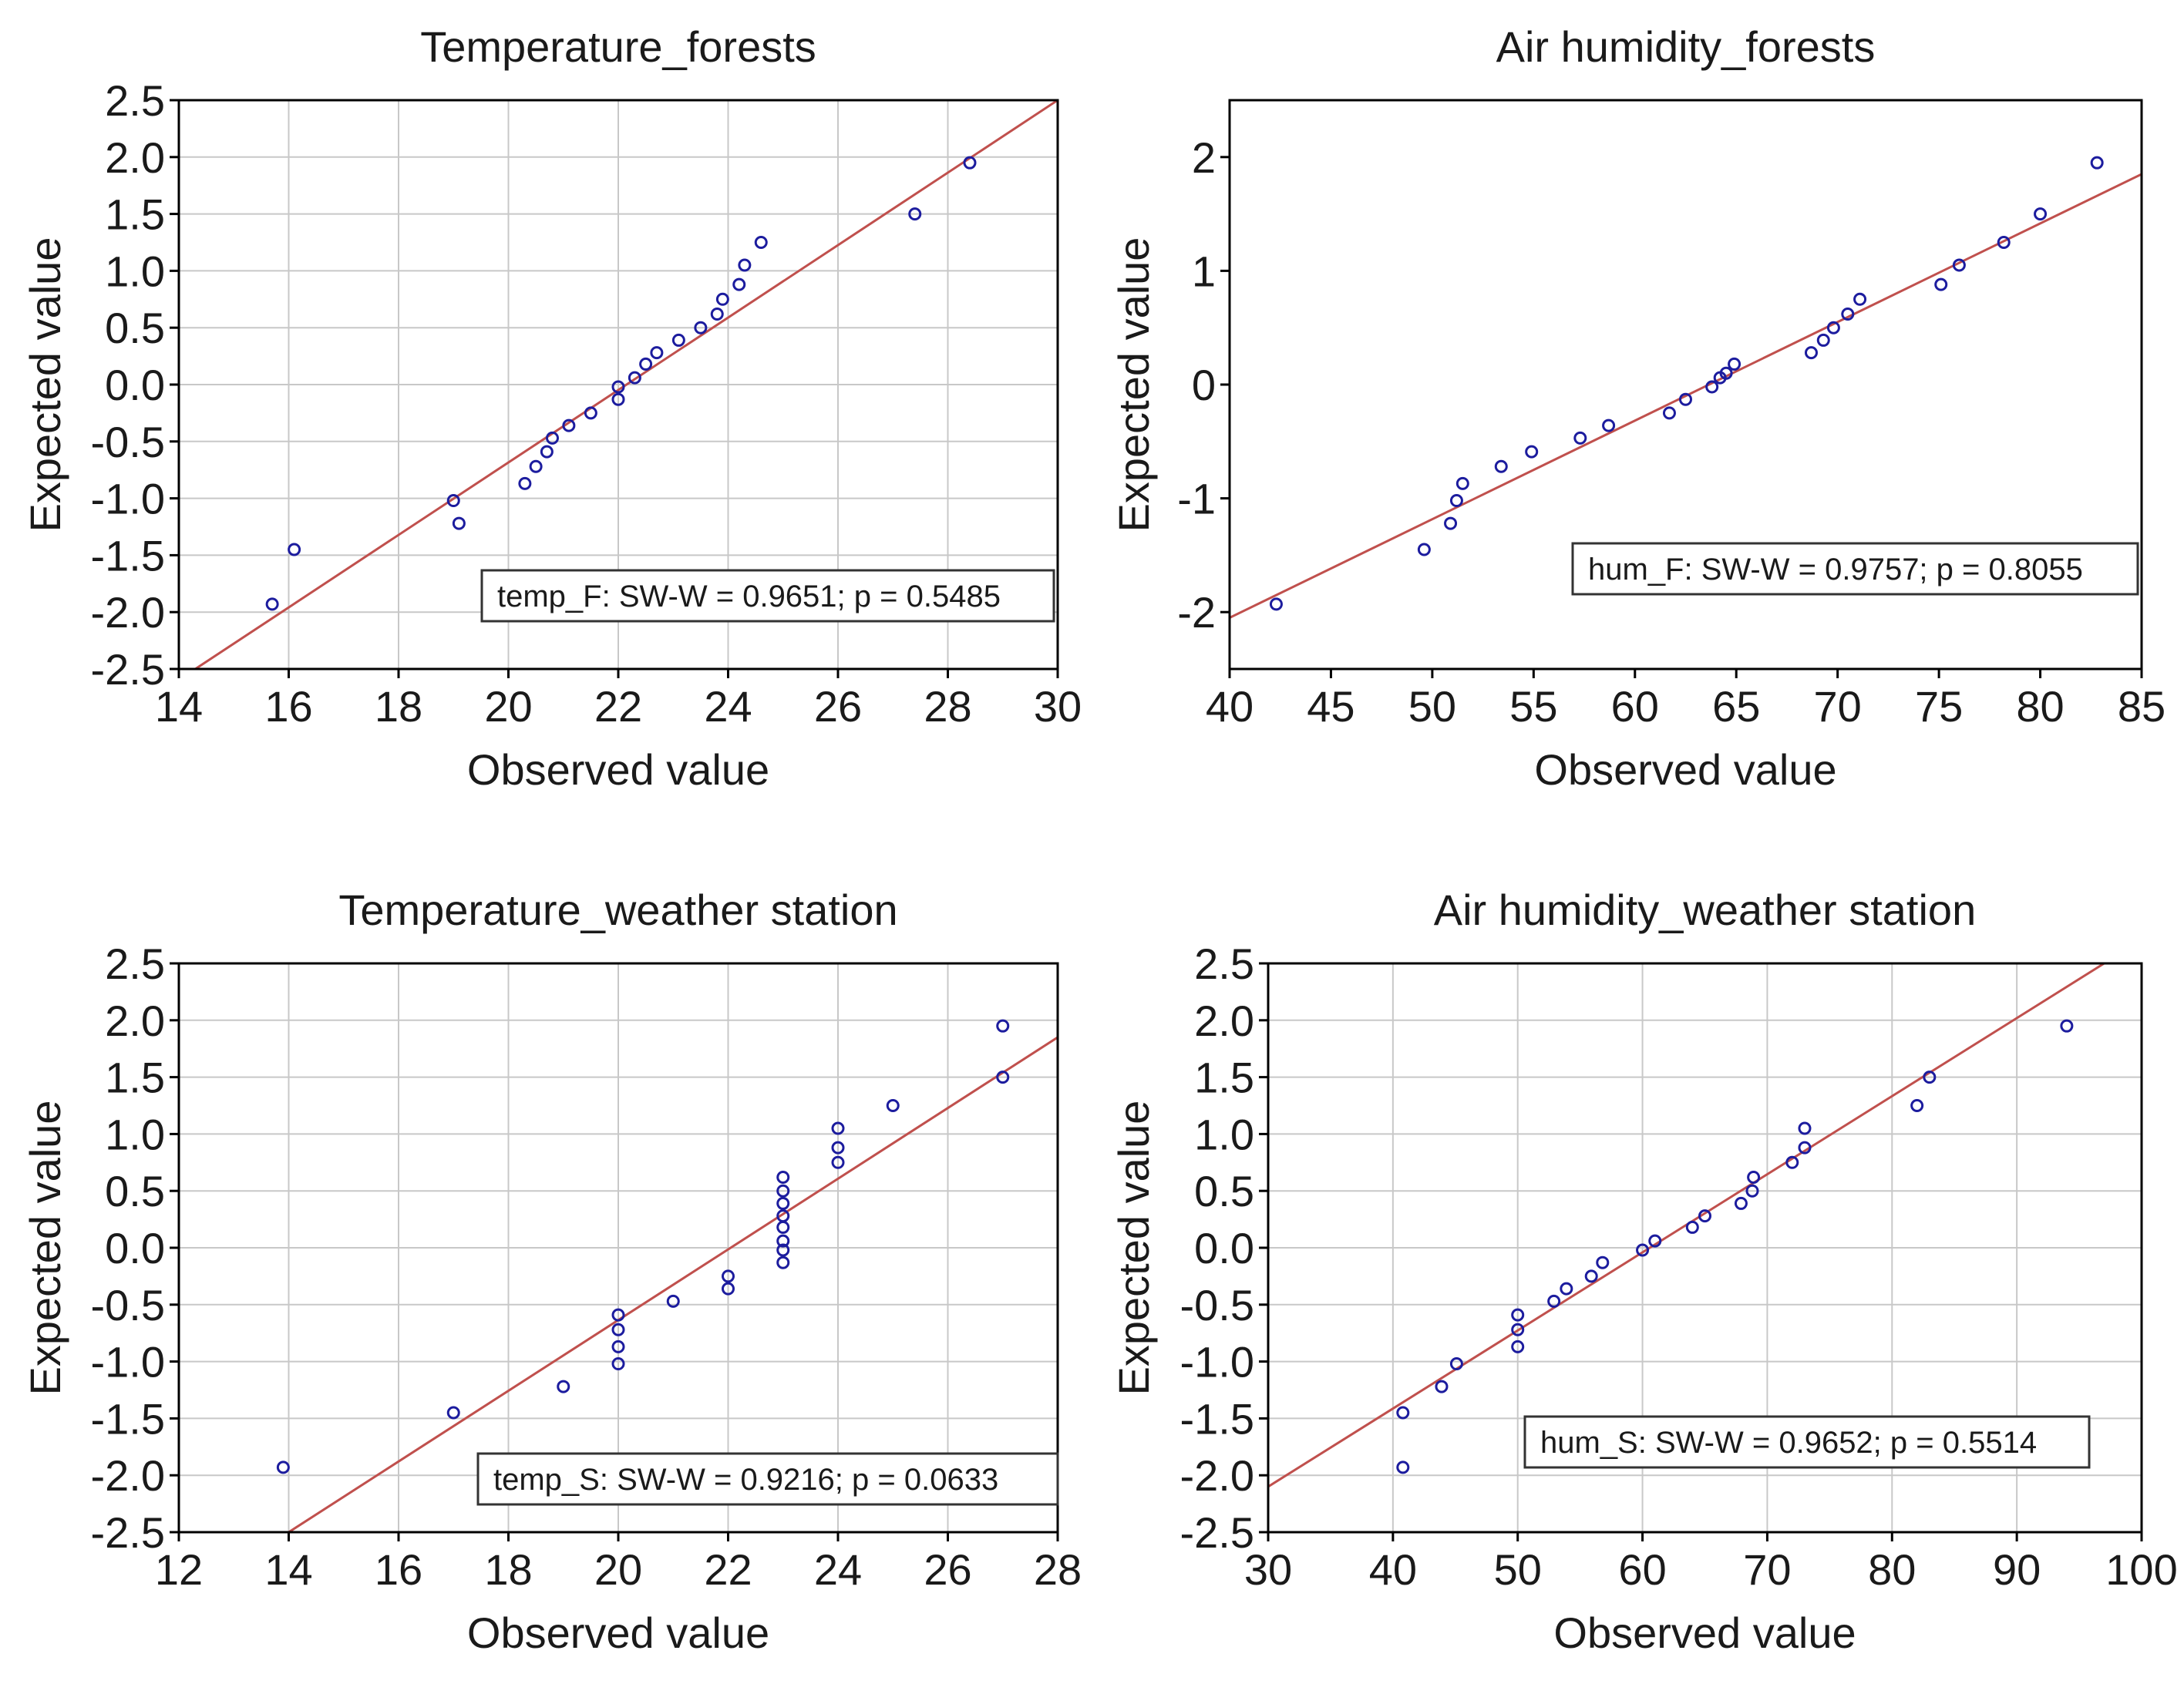 This screenshot has height=1684, width=2184. Describe the element at coordinates (745, 1480) in the screenshot. I see `legend-text: temp_S: SW-W = 0.9216; p = 0.0633` at that location.